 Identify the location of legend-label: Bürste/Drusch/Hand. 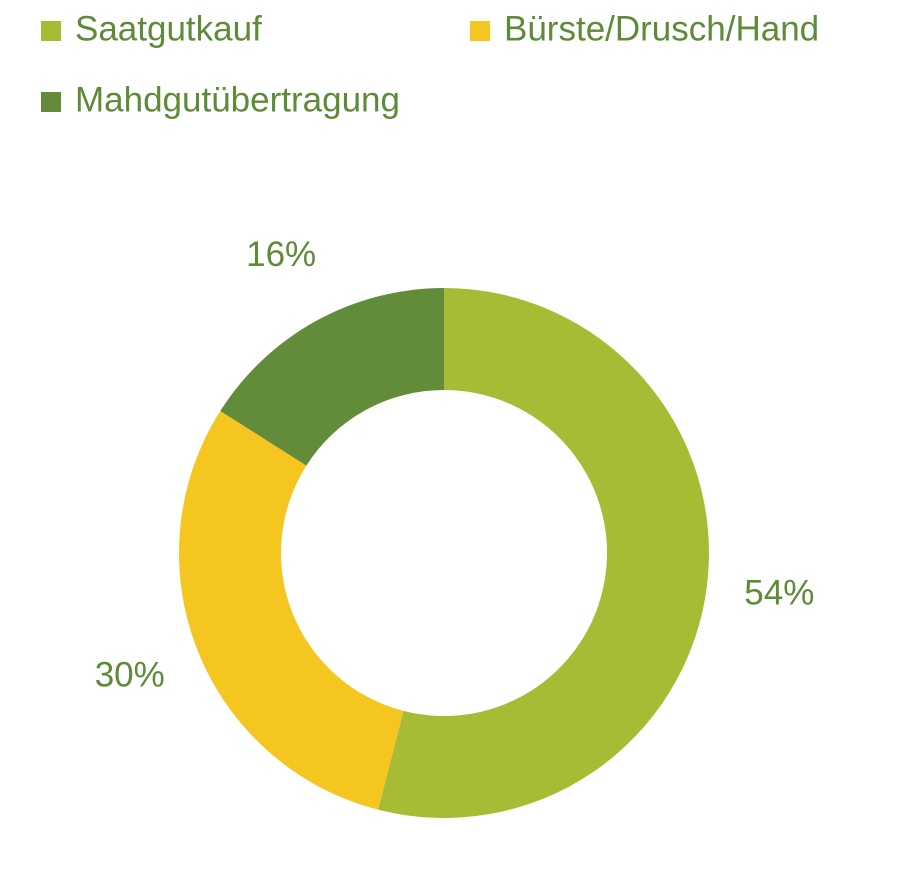
(661, 28).